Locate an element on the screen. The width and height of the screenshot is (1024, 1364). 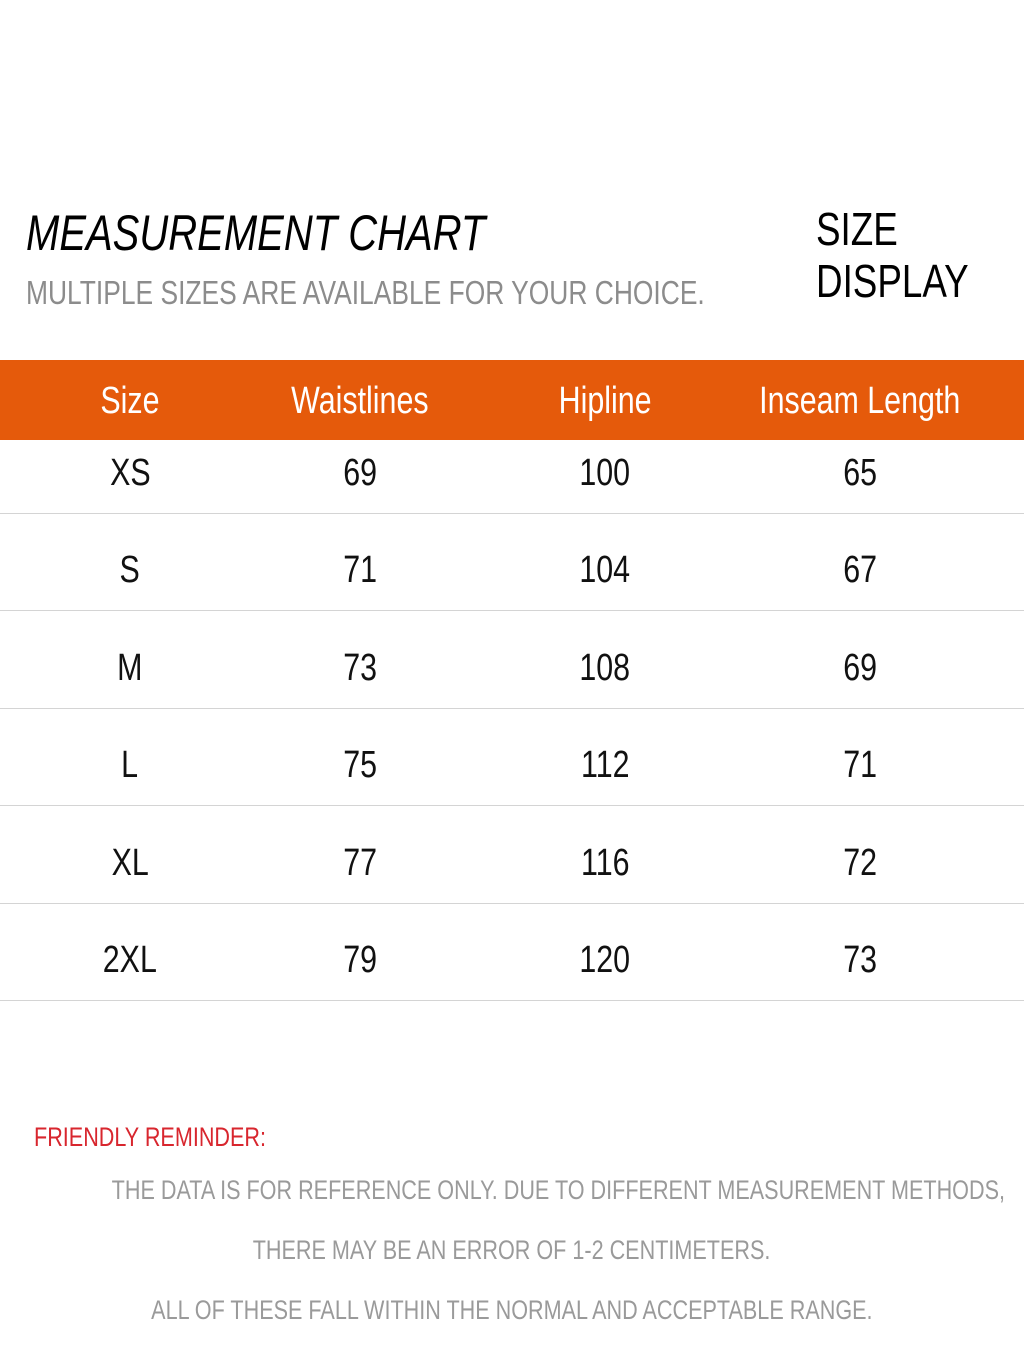
cell-text: M is located at coordinates (130, 667).